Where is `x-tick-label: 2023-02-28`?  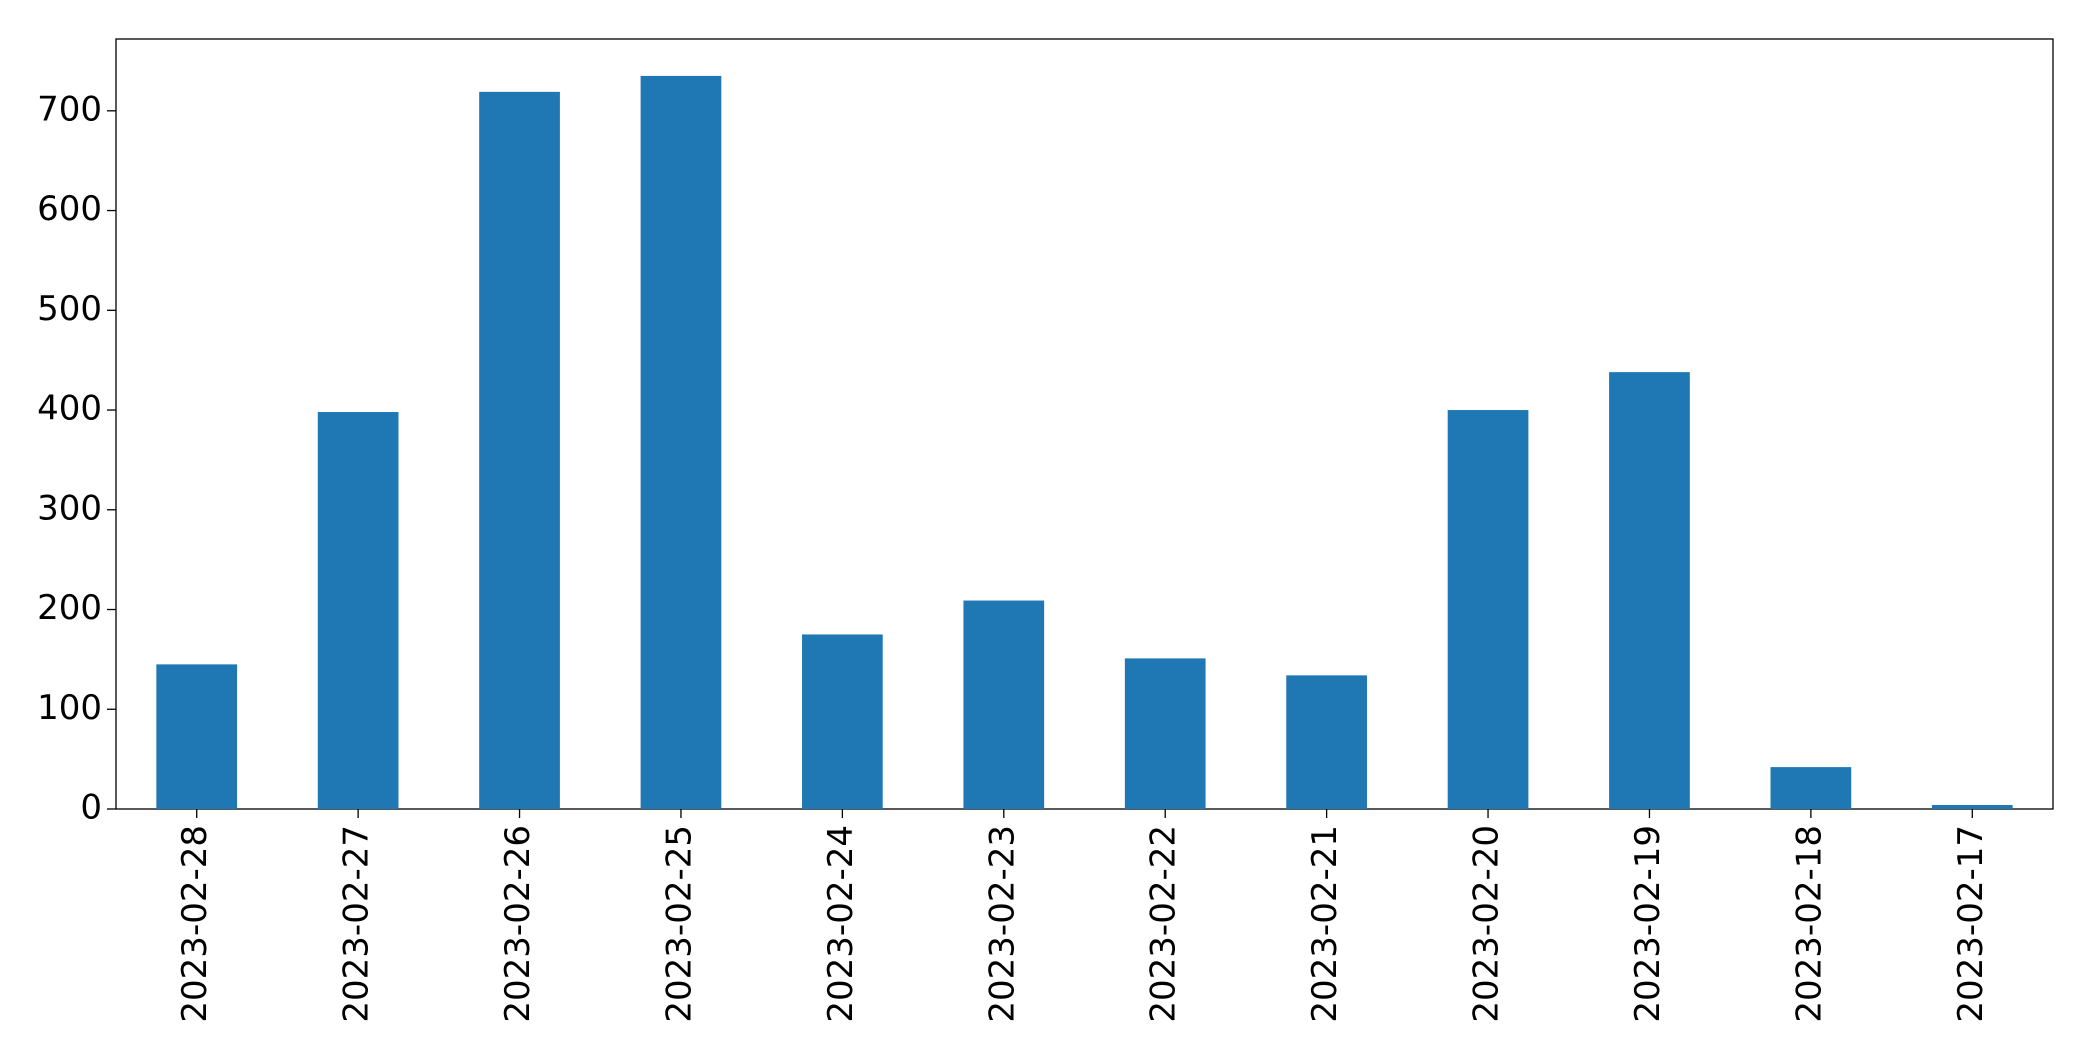
x-tick-label: 2023-02-28 is located at coordinates (195, 924).